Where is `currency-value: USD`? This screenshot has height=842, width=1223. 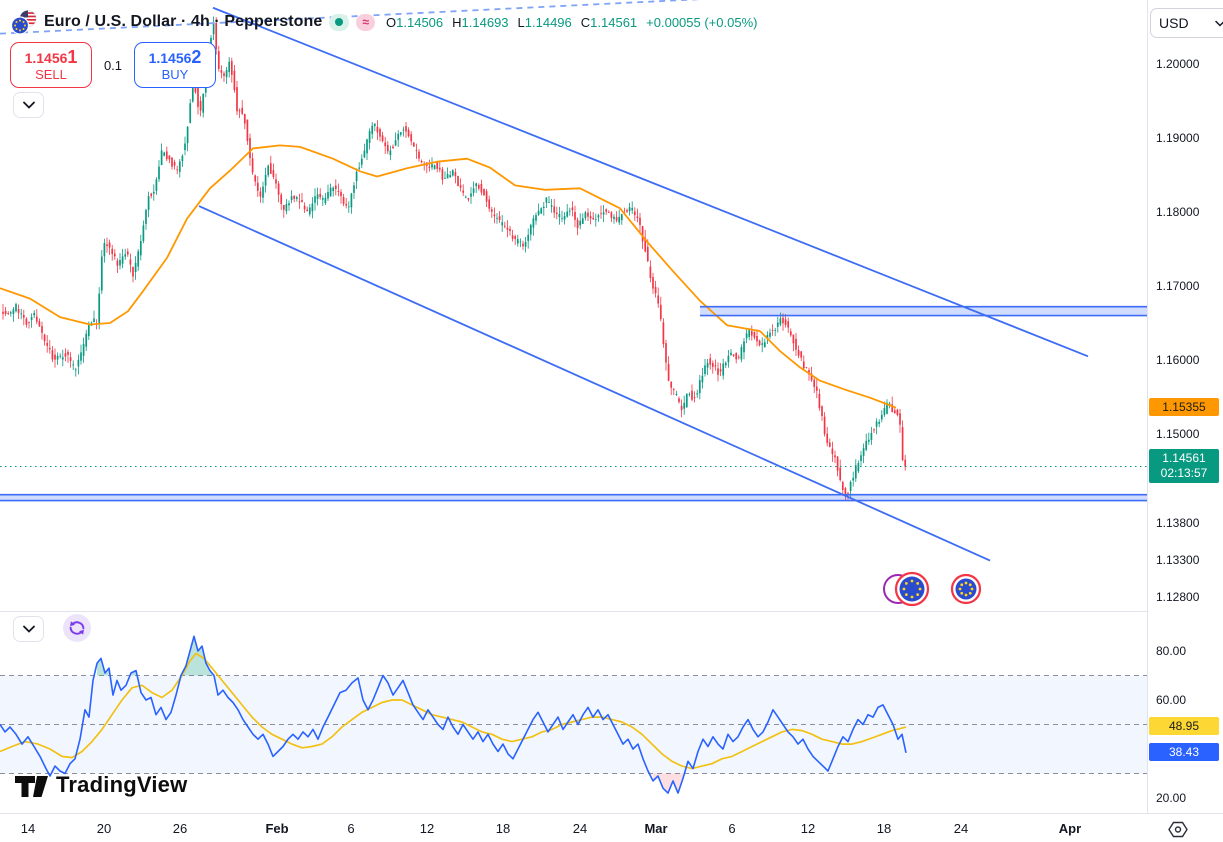
currency-value: USD is located at coordinates (1174, 23).